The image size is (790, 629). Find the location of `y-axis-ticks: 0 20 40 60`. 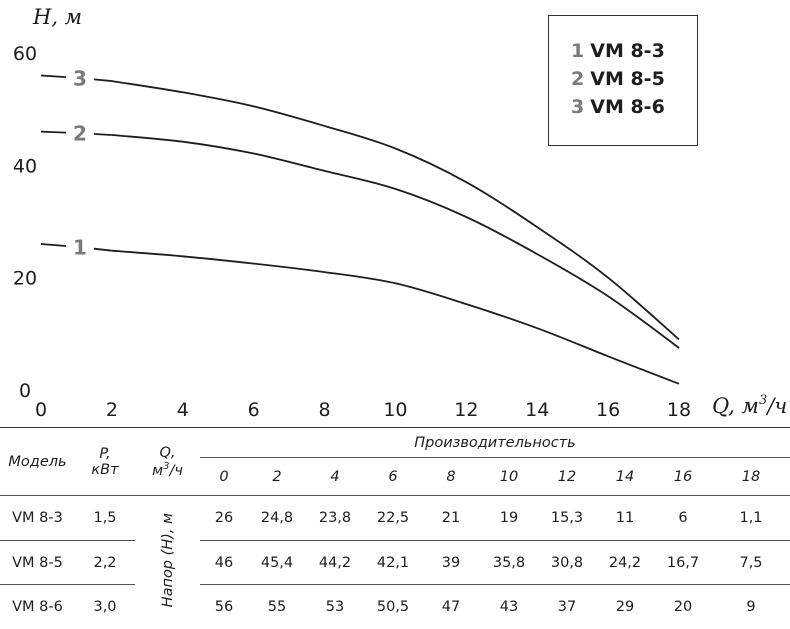

y-axis-ticks: 0 20 40 60 is located at coordinates (25, 222).